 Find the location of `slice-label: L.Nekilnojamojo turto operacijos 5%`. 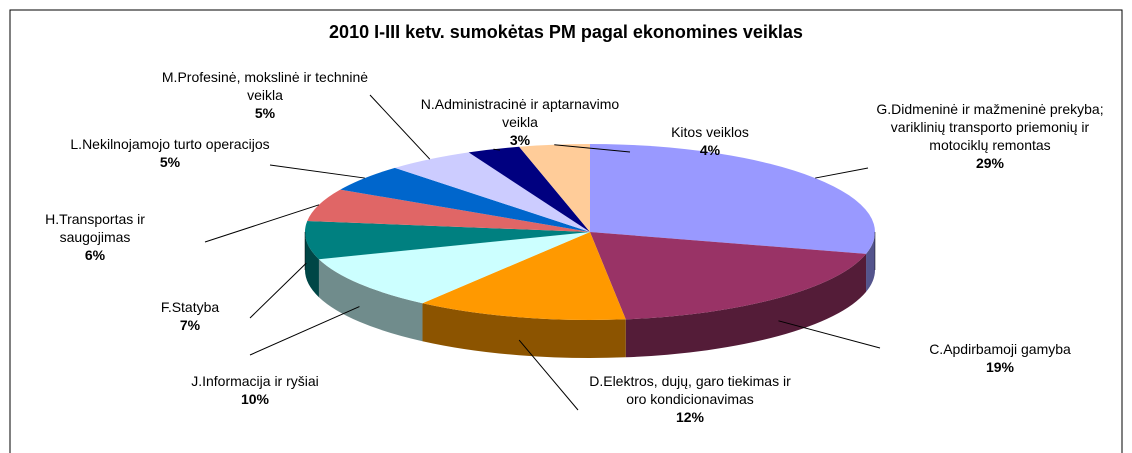

slice-label: L.Nekilnojamojo turto operacijos 5% is located at coordinates (170, 153).